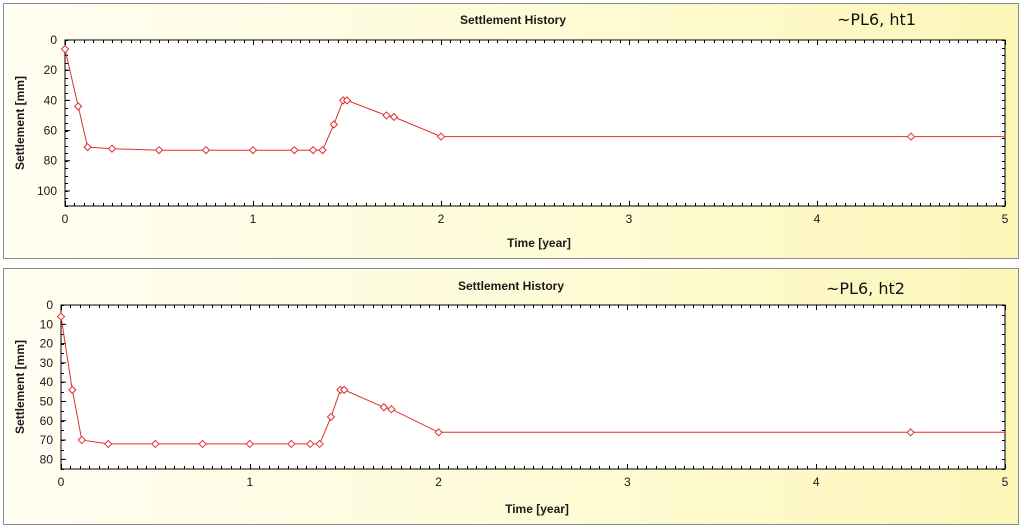 This screenshot has height=531, width=1024. I want to click on y-tick-label-2-0: 0, so click(49, 305).